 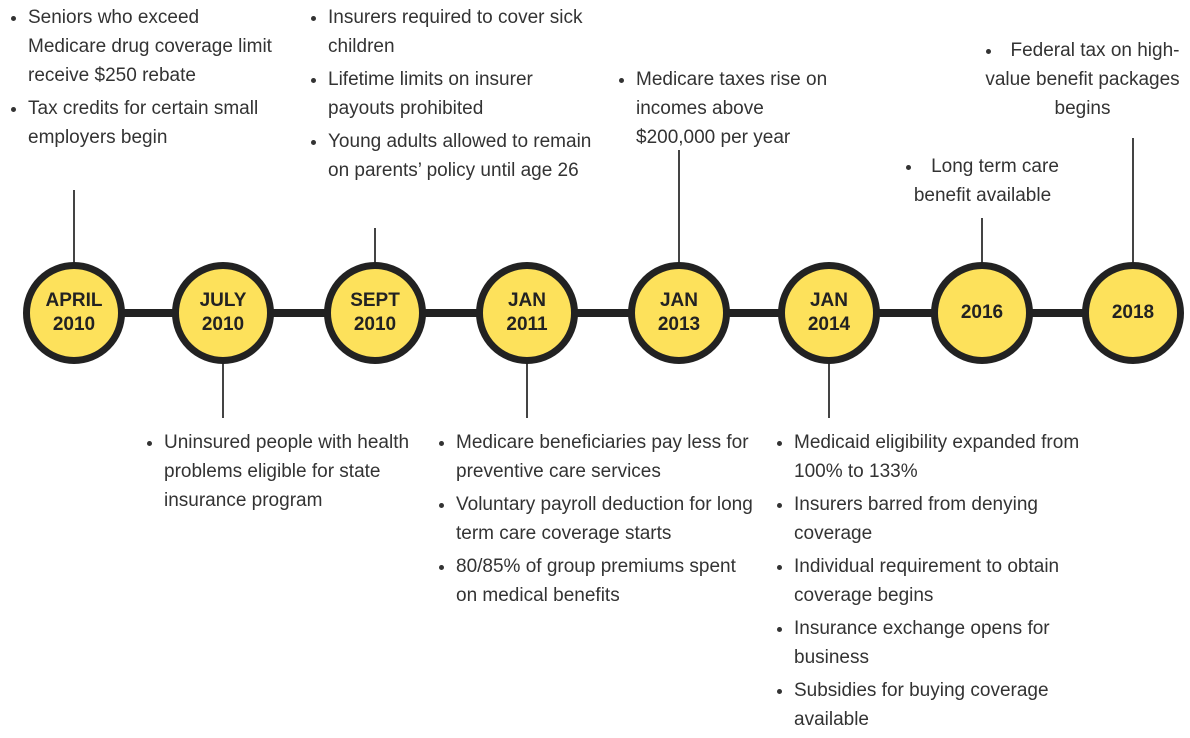 I want to click on date-circle: 2018, so click(x=1133, y=313).